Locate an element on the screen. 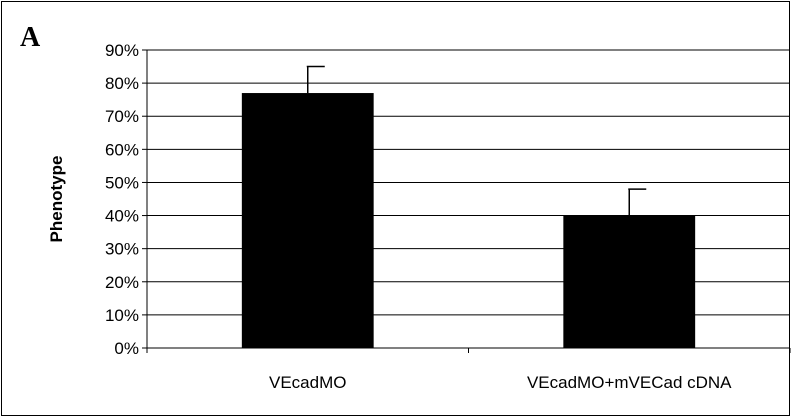  y-tick-label: 40% is located at coordinates (122, 216).